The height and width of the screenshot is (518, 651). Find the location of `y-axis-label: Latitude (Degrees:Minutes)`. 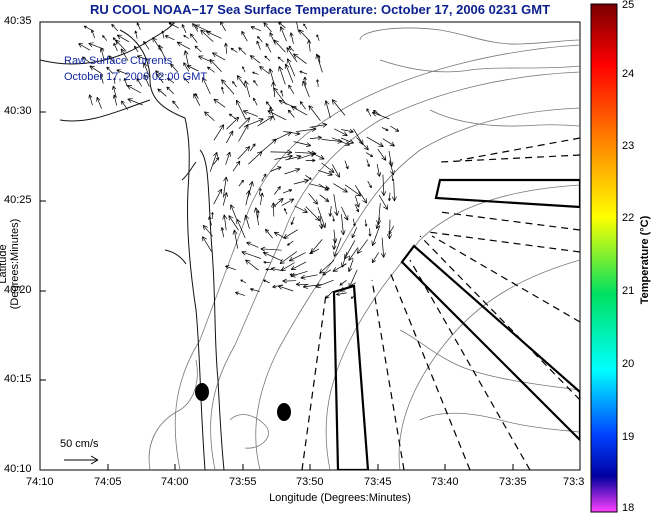

y-axis-label: Latitude (Degrees:Minutes) is located at coordinates (10, 264).